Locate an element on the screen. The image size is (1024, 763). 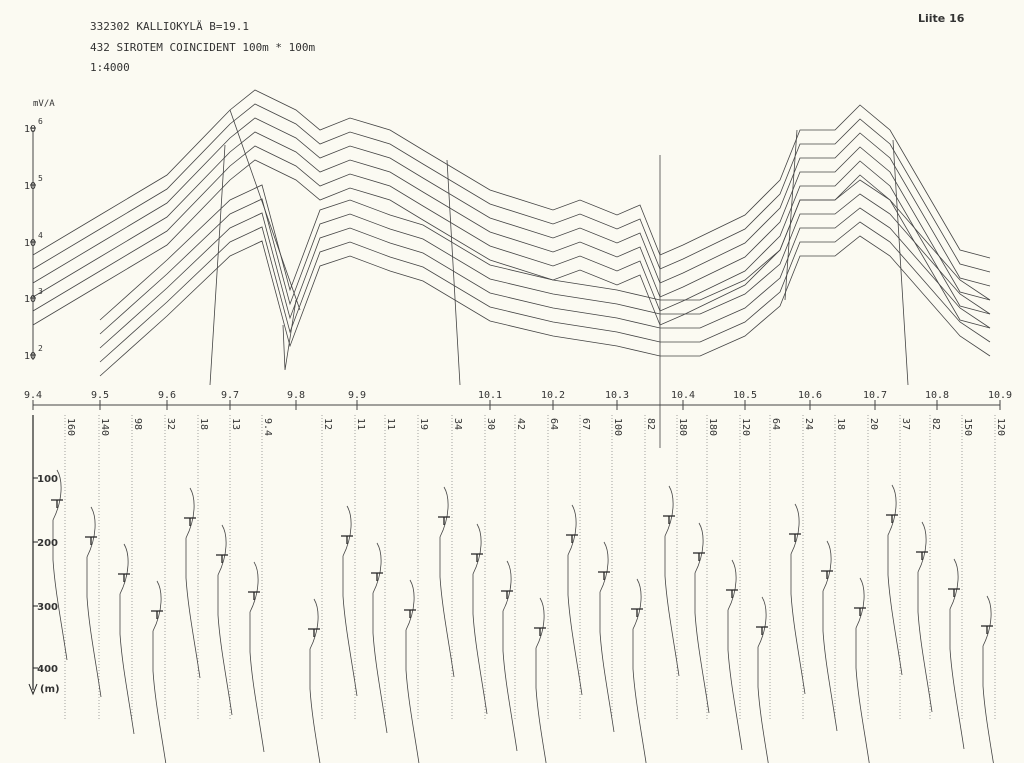
depth-arrow is located at coordinates (33, 689).